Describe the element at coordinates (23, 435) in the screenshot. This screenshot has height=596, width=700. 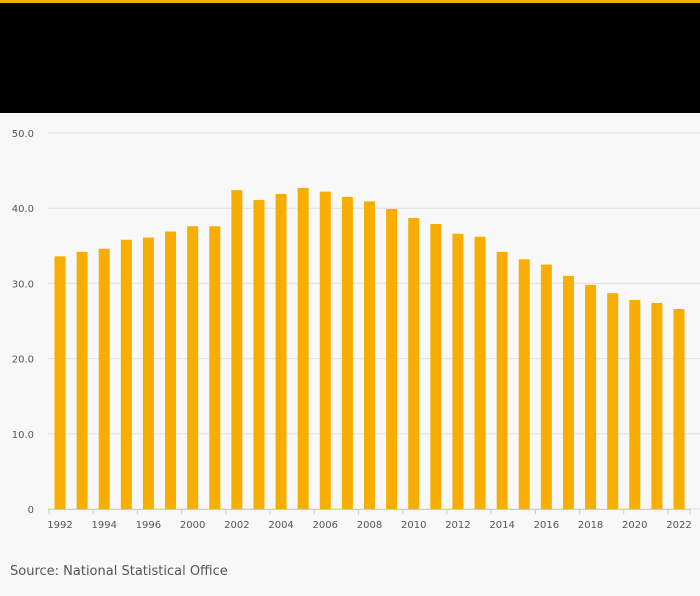
I see `y-tick-label: 10.0` at that location.